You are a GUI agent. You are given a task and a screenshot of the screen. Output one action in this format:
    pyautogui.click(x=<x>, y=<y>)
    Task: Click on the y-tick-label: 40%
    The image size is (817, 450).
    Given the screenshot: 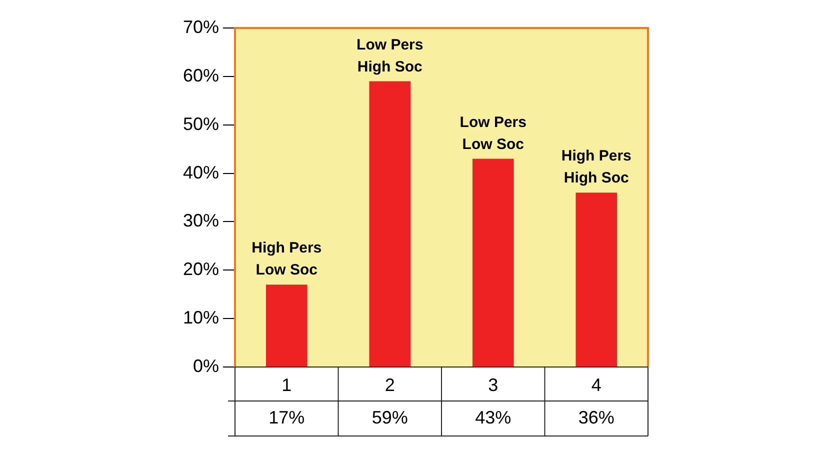 What is the action you would take?
    pyautogui.click(x=200, y=172)
    